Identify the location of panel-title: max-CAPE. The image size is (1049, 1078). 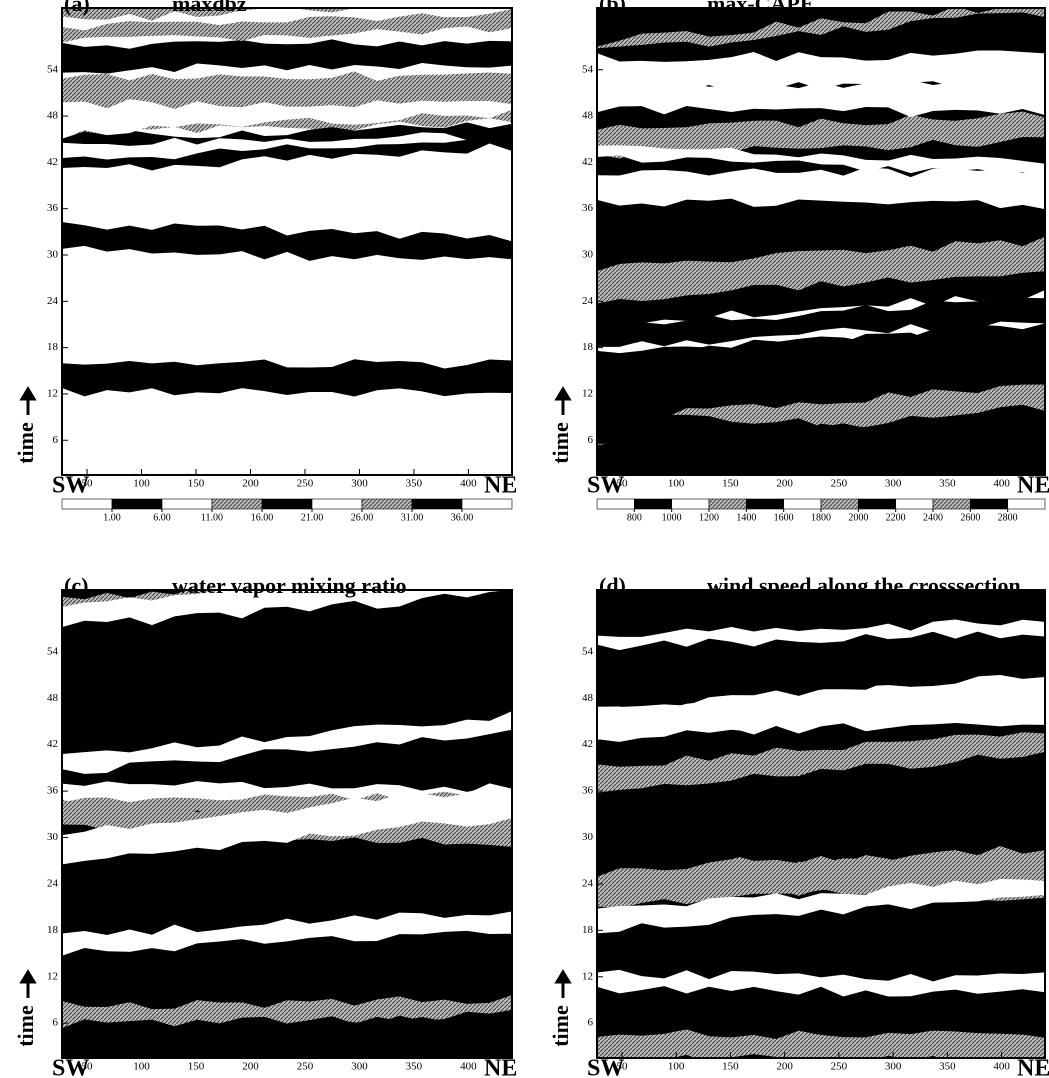
(761, 8).